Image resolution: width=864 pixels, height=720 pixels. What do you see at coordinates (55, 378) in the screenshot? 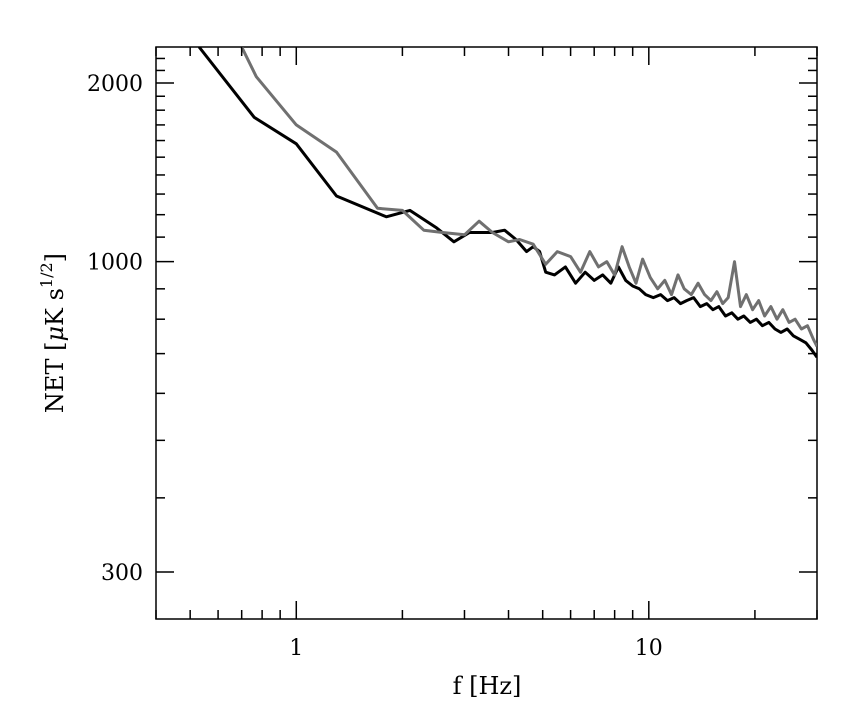
I see `y-axis-label-main: NET [` at bounding box center [55, 378].